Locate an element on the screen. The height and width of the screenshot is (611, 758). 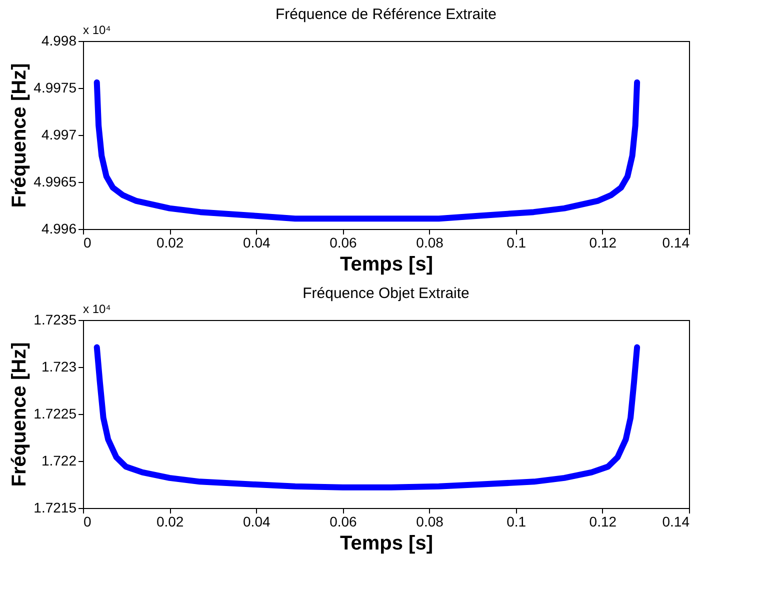
y-tick-label: 1.7225 is located at coordinates (55, 414).